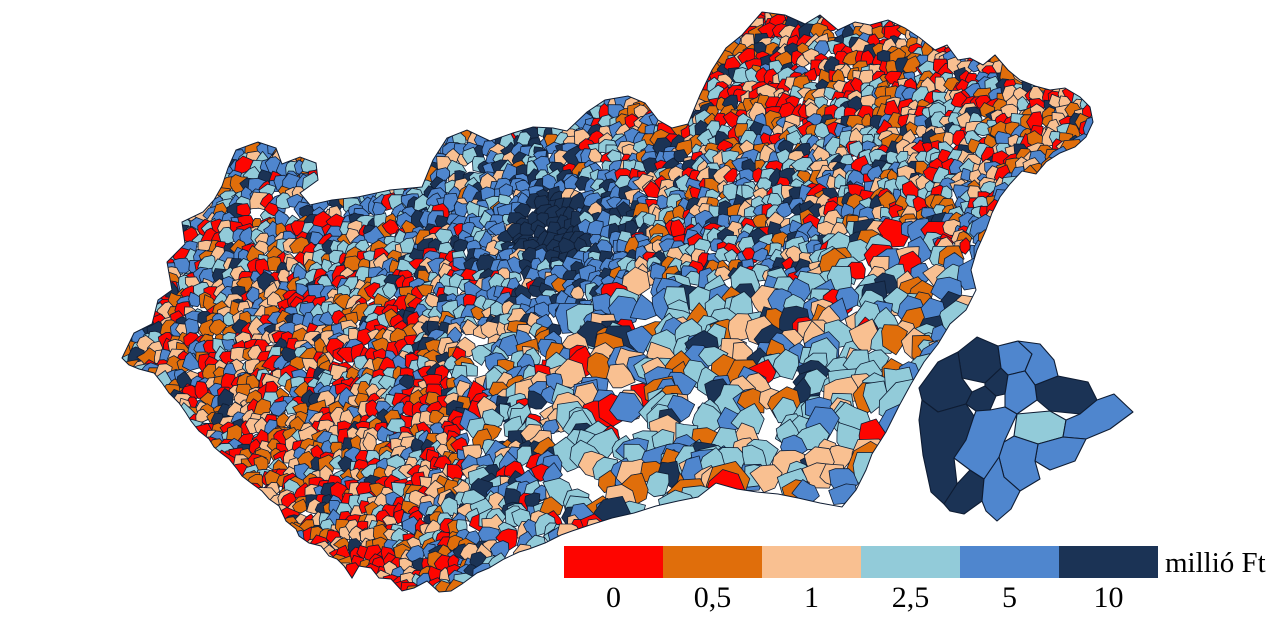  I want to click on legend-label-1: 0,5, so click(712, 597).